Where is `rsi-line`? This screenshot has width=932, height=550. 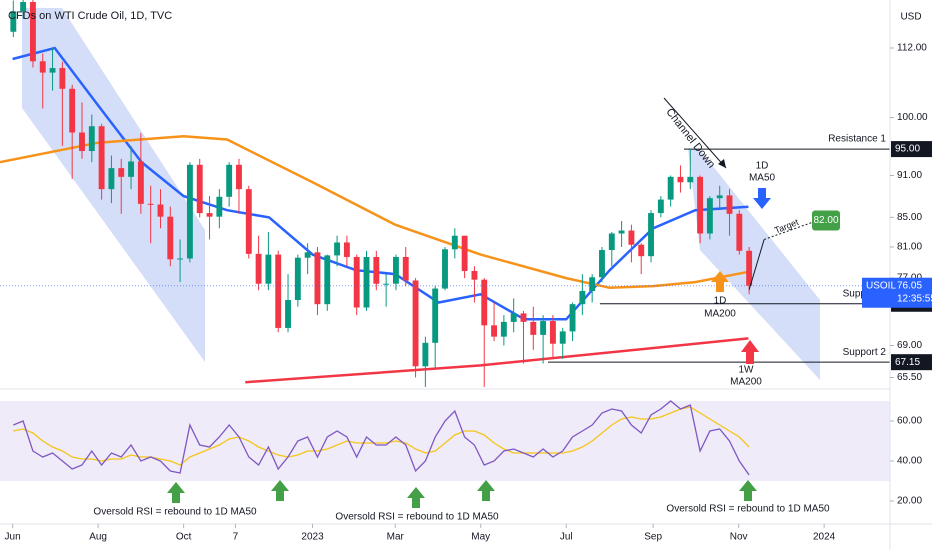 rsi-line is located at coordinates (381, 438).